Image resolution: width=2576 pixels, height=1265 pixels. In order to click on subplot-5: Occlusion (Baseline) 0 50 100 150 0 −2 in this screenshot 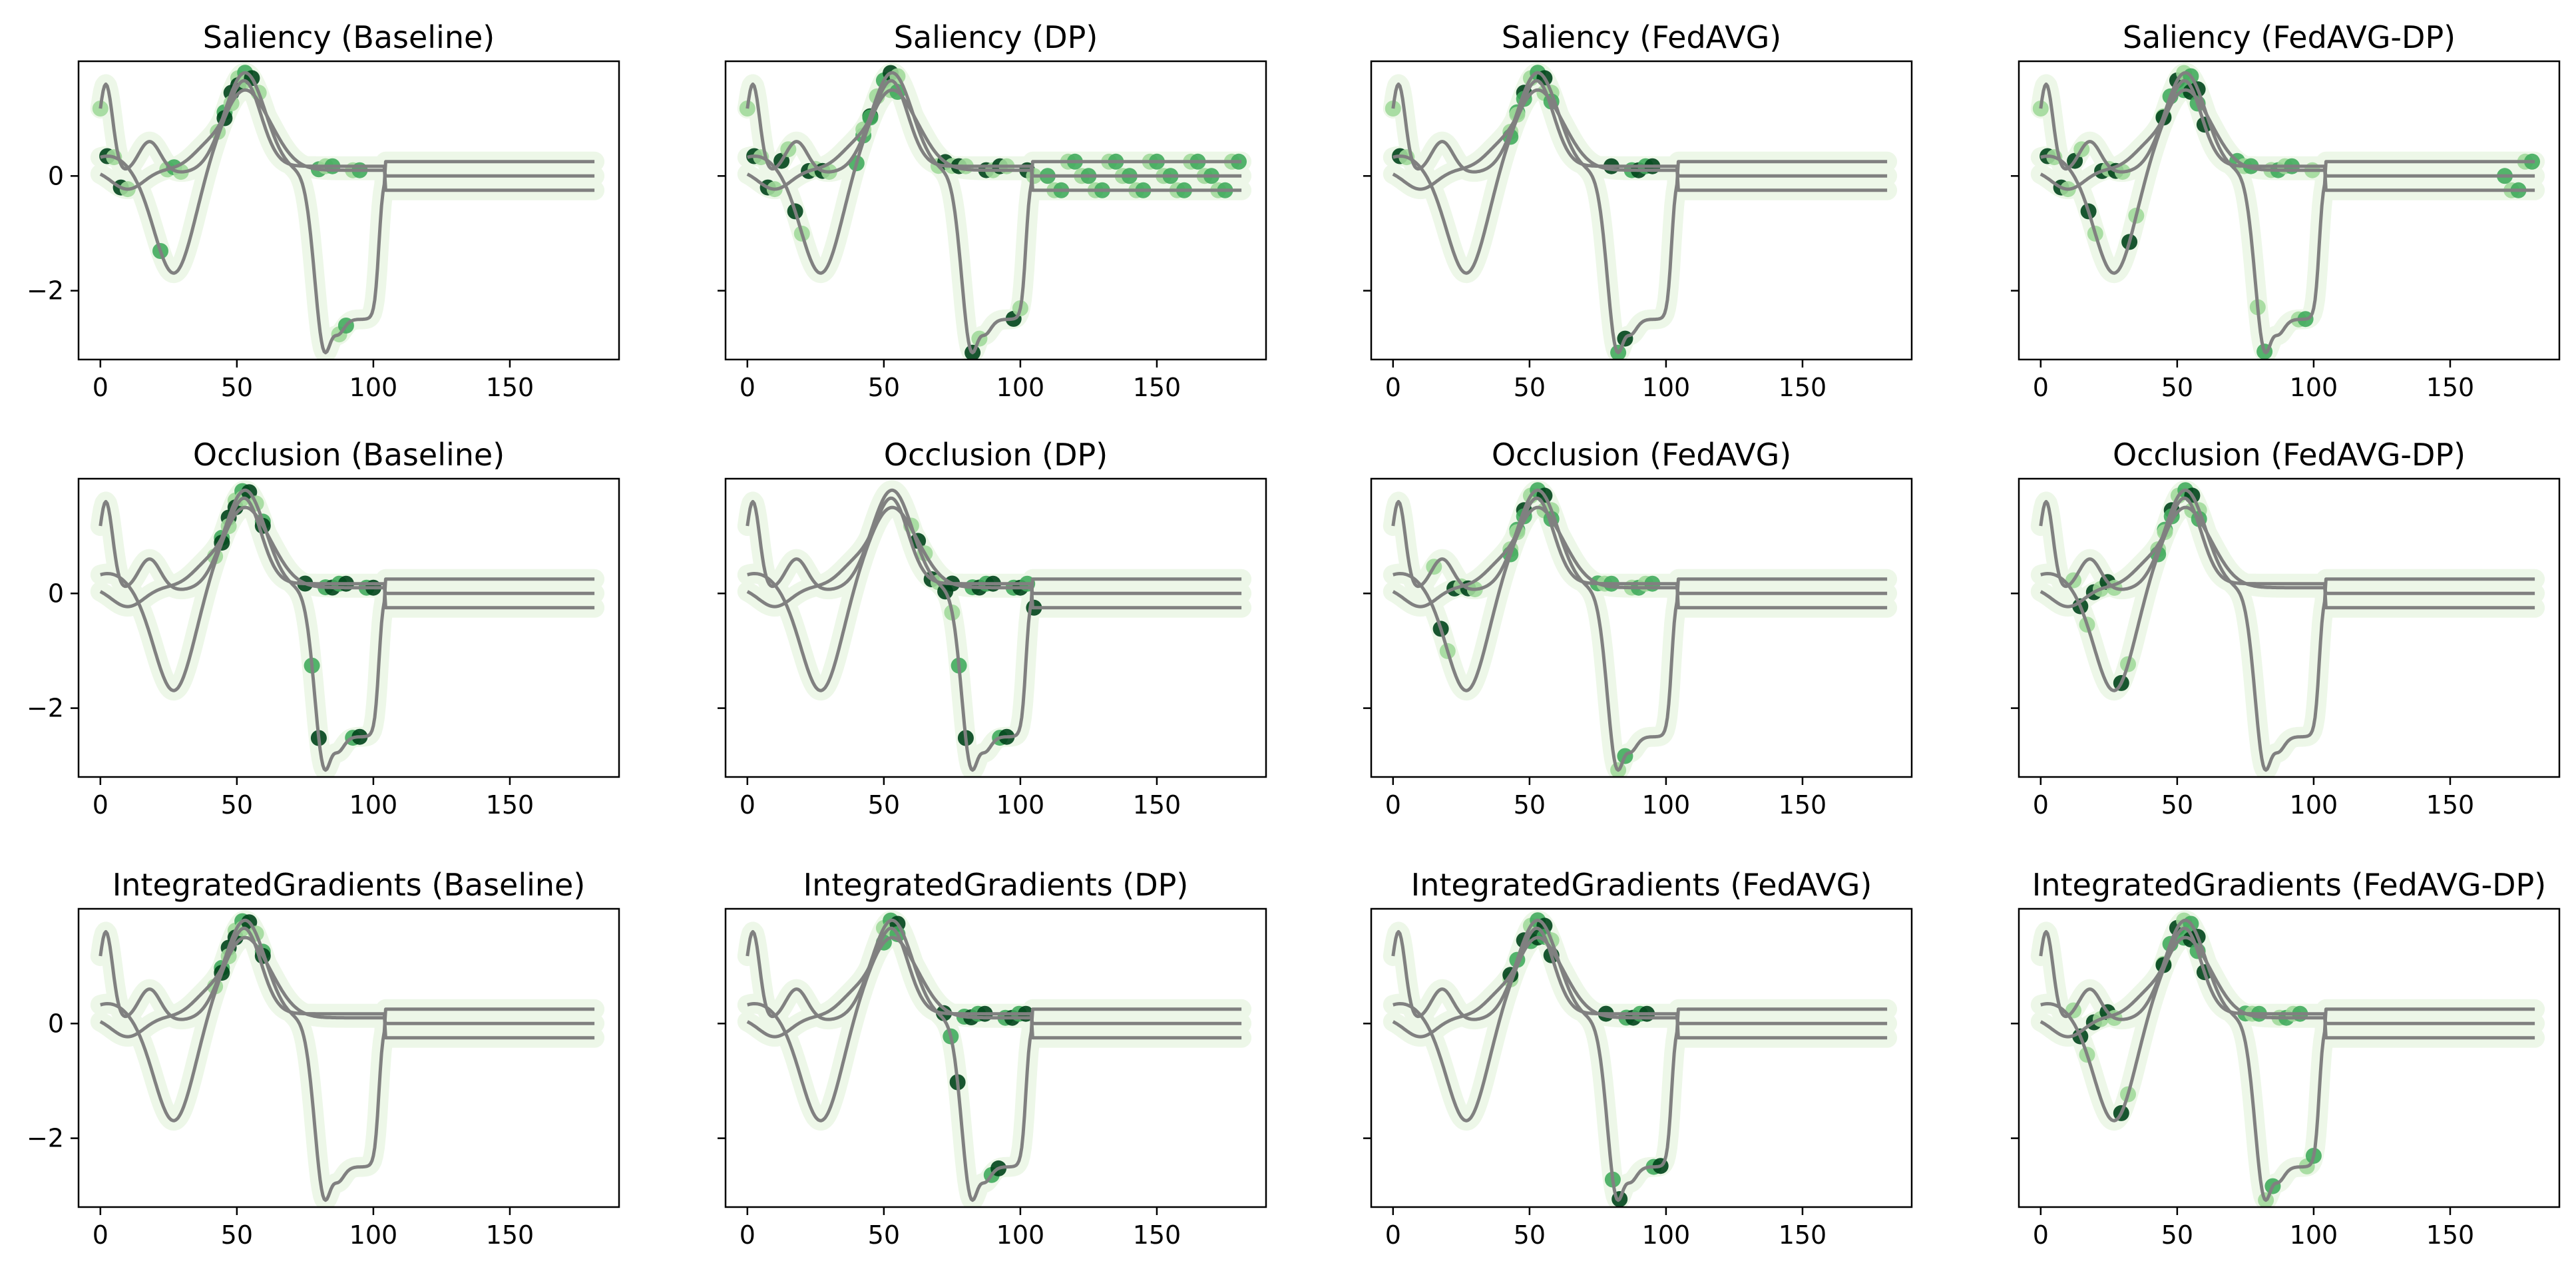, I will do `click(323, 628)`.